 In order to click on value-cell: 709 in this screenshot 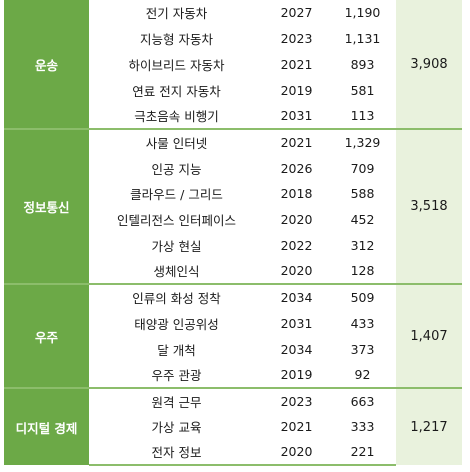, I will do `click(362, 168)`.